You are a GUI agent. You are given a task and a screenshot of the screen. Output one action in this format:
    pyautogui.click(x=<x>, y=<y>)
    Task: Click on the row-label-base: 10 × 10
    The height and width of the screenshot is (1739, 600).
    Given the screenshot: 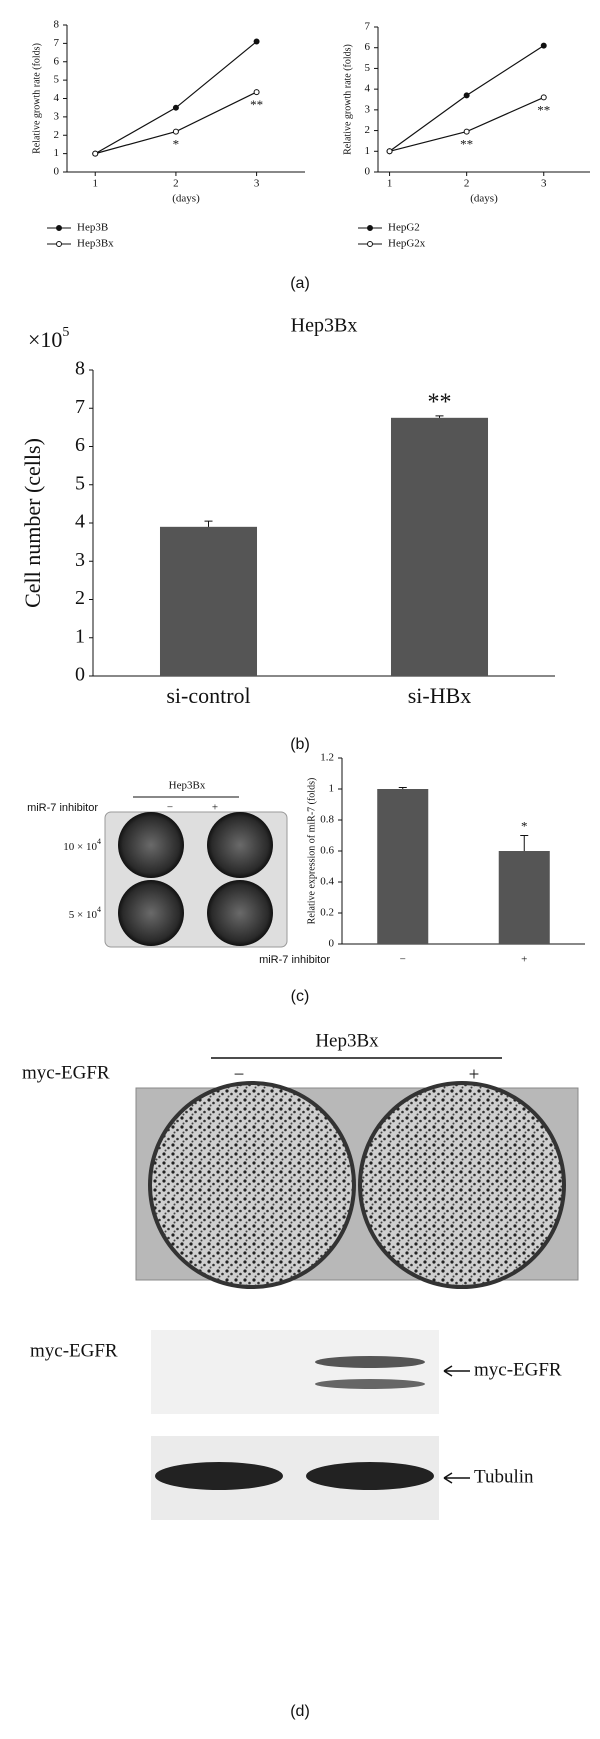 What is the action you would take?
    pyautogui.click(x=80, y=847)
    